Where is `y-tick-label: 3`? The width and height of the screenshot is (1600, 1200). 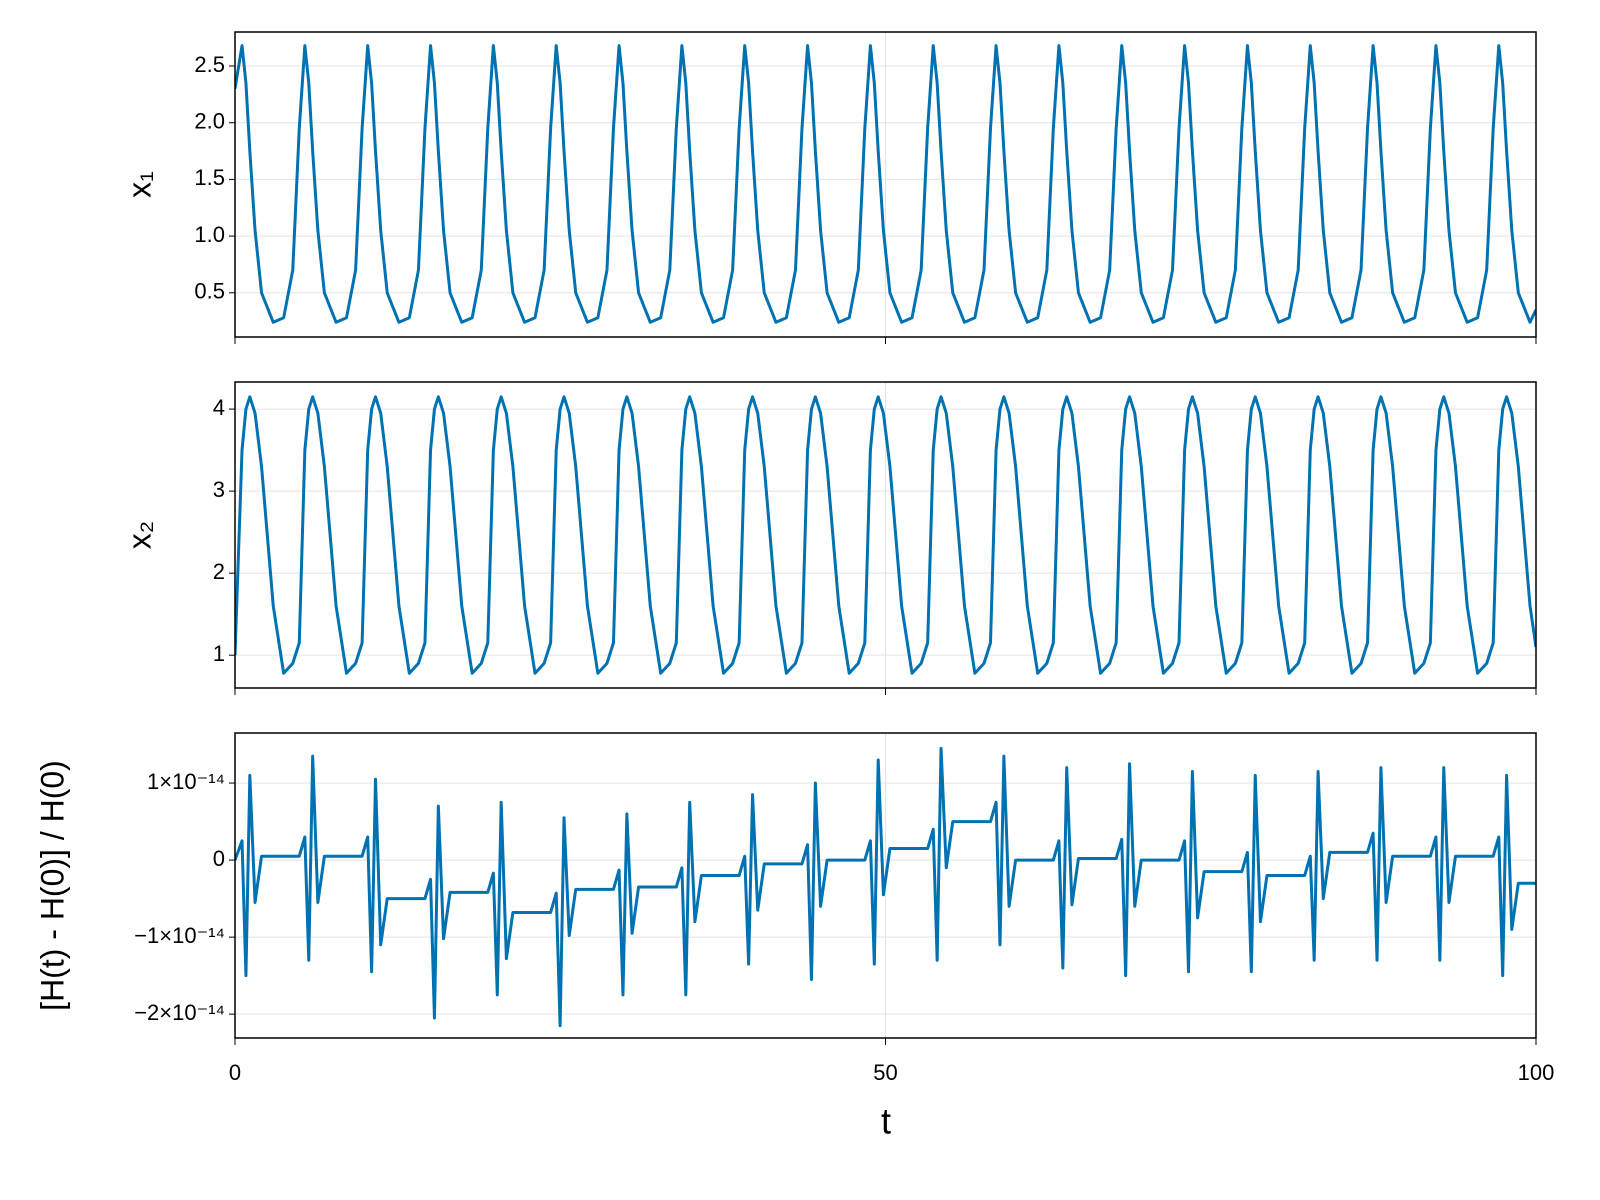 y-tick-label: 3 is located at coordinates (219, 489).